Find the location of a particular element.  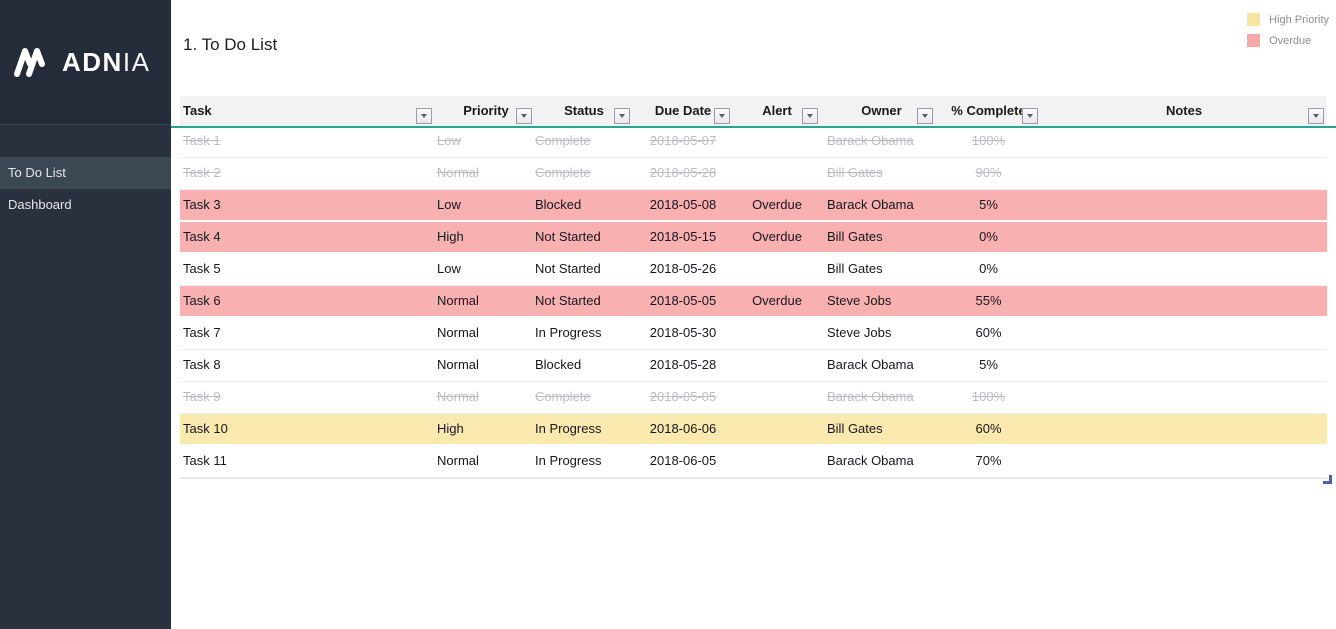

cell-task: Task 8 is located at coordinates (202, 364).